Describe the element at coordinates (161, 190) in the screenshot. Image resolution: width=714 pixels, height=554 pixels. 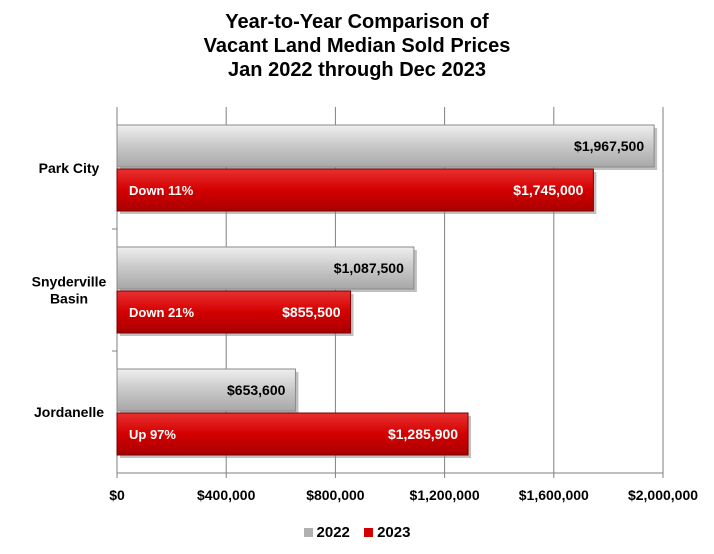
I see `change-label-0: Down 11%` at that location.